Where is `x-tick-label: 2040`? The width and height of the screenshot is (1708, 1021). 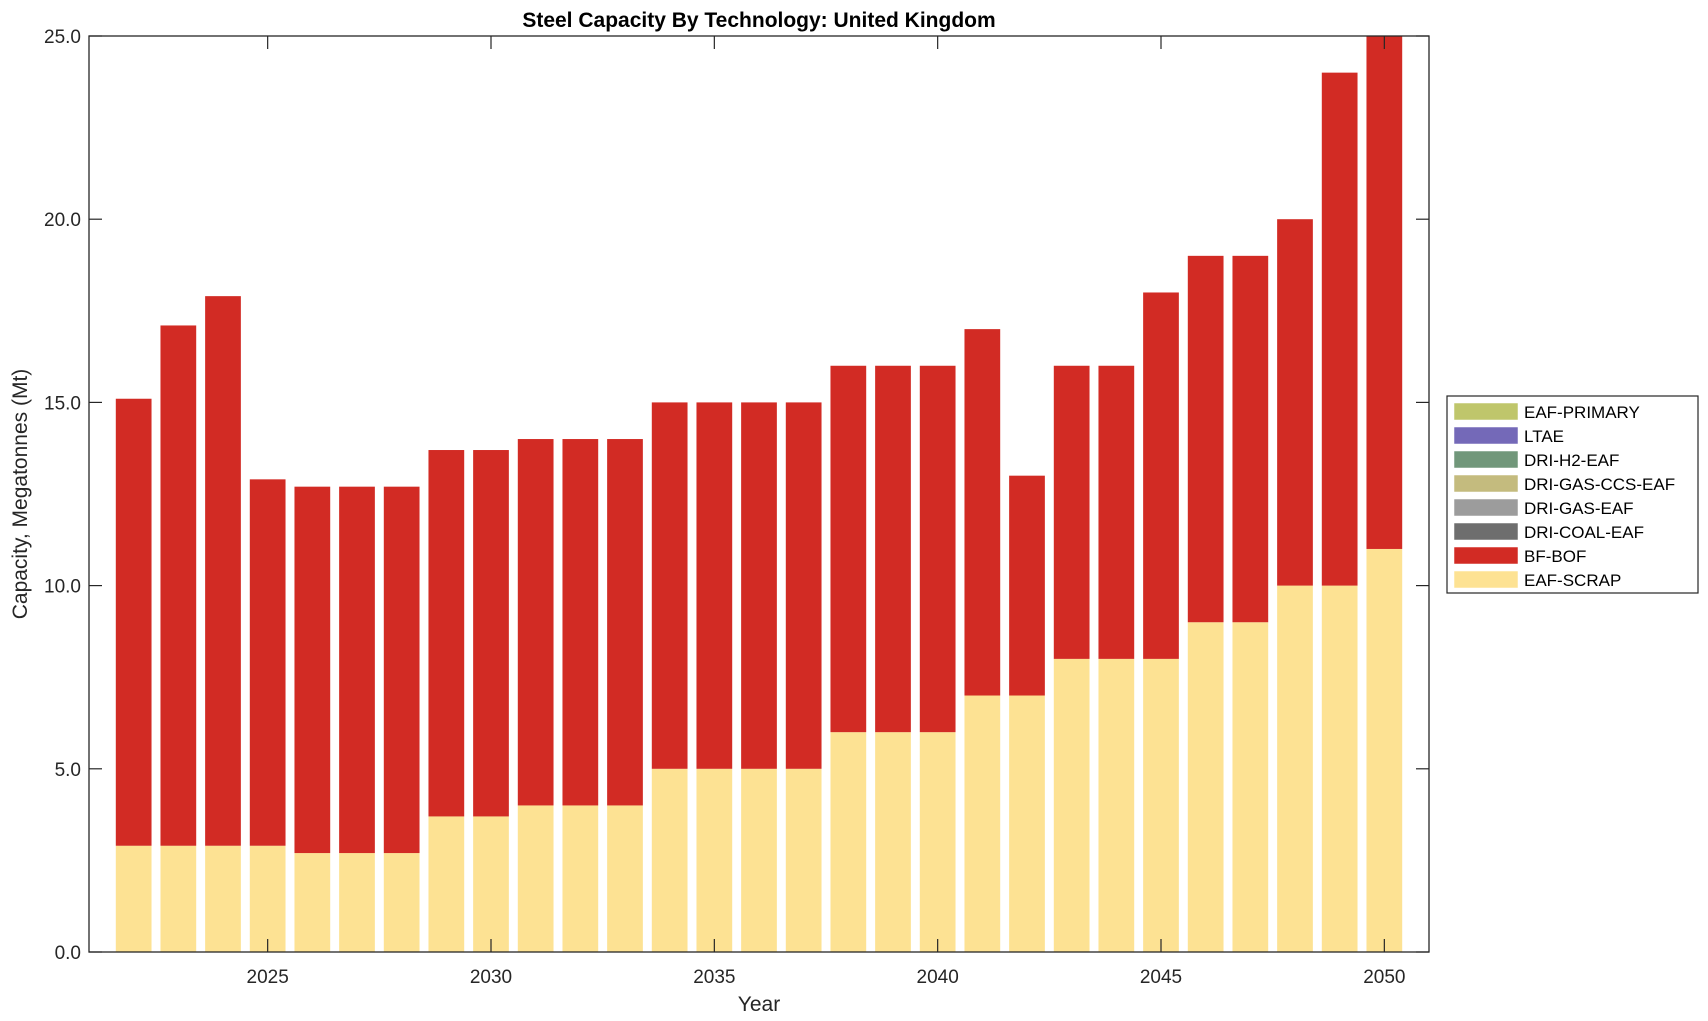 x-tick-label: 2040 is located at coordinates (938, 977).